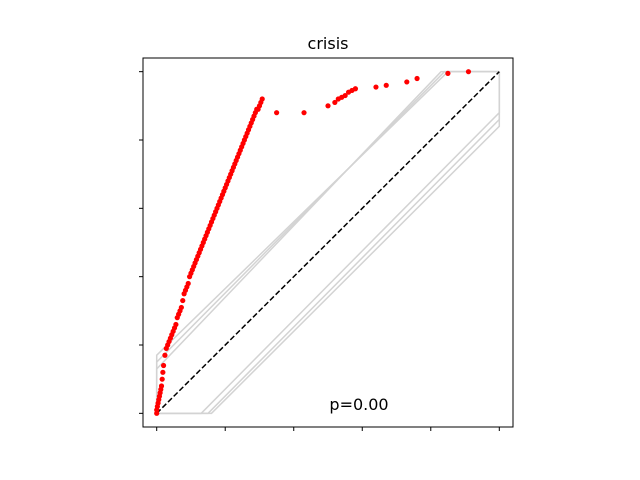  Describe the element at coordinates (328, 43) in the screenshot. I see `chart-title: crisis` at that location.